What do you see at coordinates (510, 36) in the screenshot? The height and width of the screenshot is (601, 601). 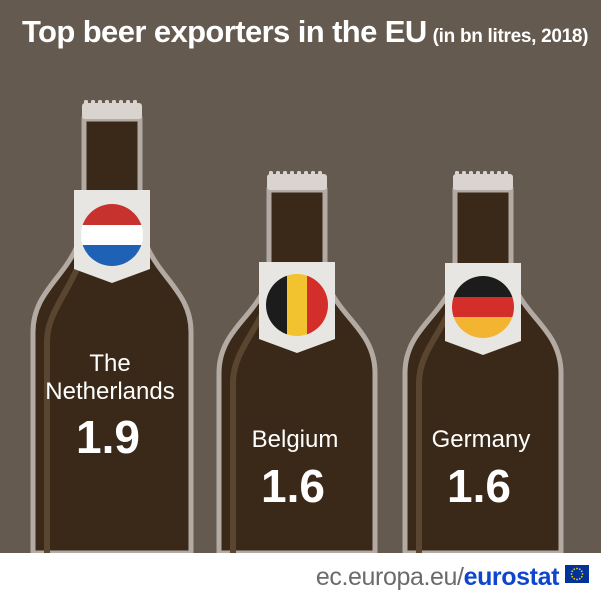 I see `chart-subtitle: (in bn litres, 2018)` at bounding box center [510, 36].